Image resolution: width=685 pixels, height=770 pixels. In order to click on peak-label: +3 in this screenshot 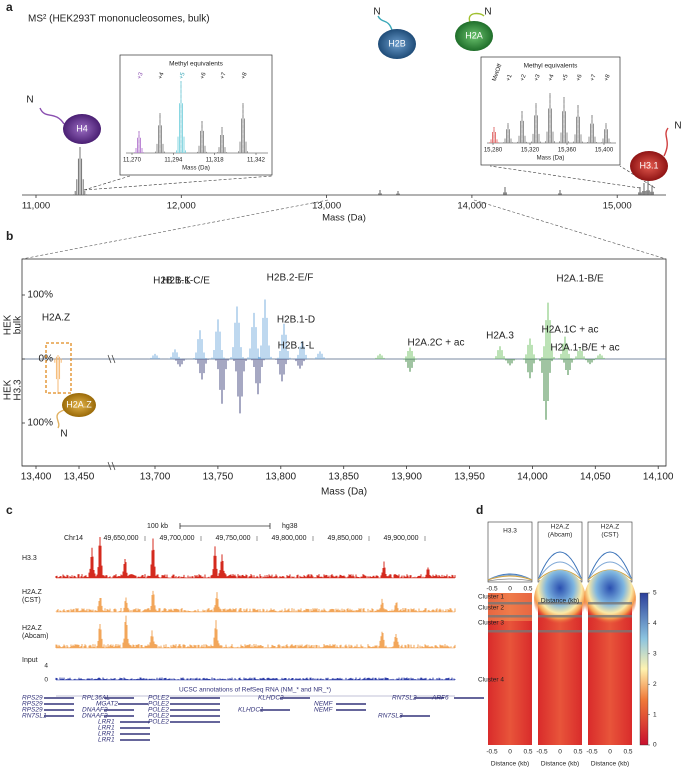, I will do `click(538, 77)`.